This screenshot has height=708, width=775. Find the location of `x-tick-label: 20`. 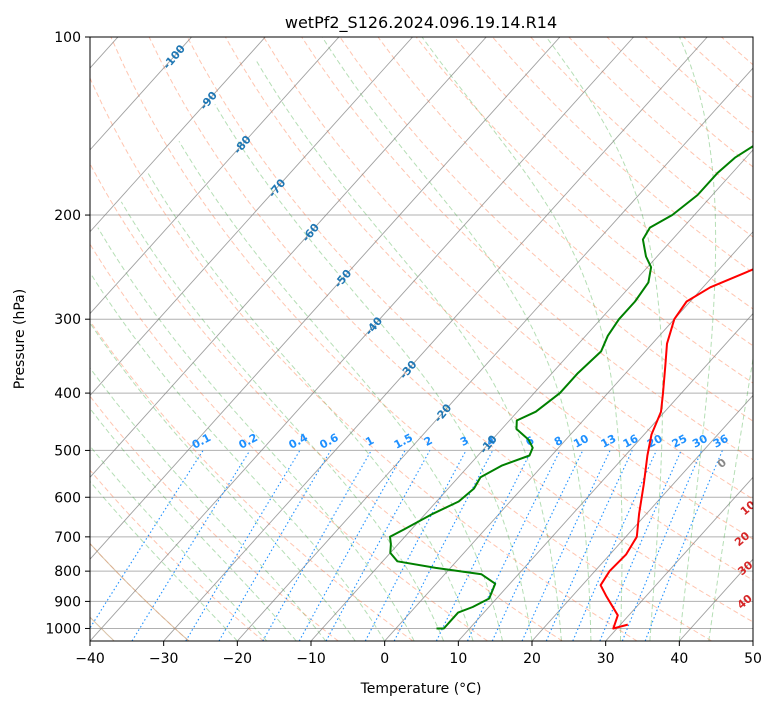

x-tick-label: 20 is located at coordinates (532, 659).